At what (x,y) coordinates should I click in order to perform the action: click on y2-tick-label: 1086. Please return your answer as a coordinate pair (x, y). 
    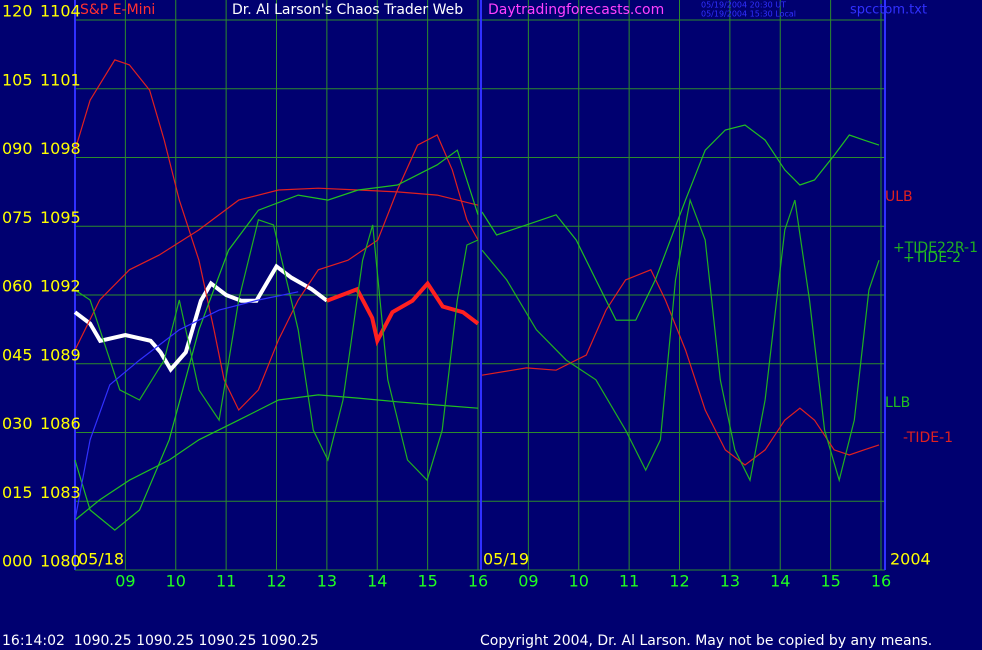
    Looking at the image, I should click on (60, 423).